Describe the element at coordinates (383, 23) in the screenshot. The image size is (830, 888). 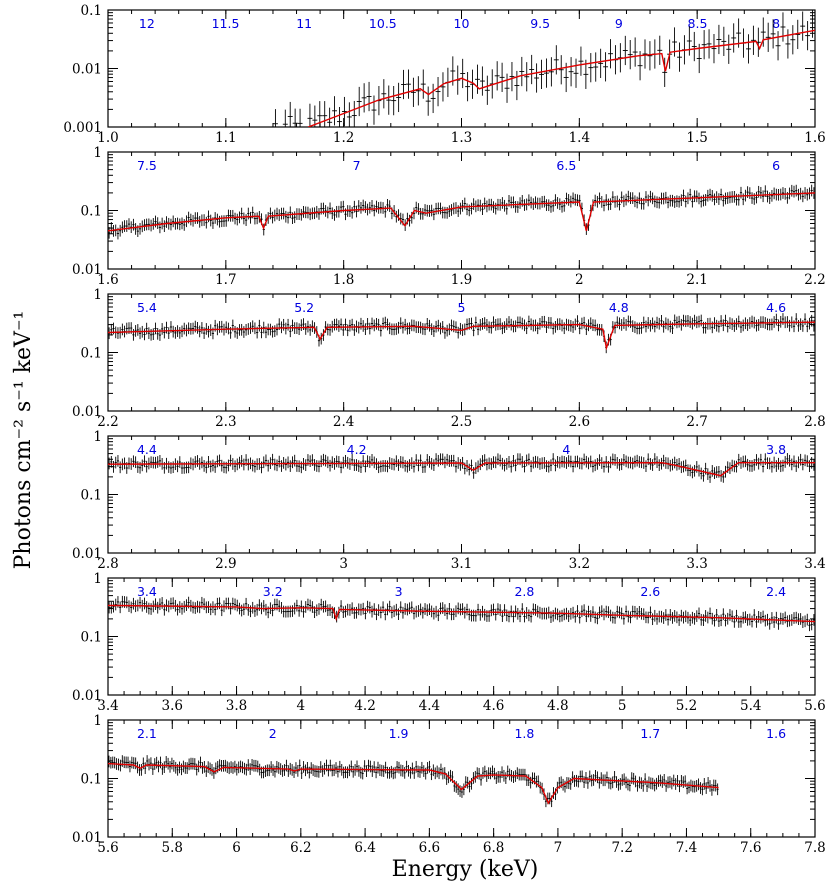
I see `wavelength-label: 10.5` at that location.